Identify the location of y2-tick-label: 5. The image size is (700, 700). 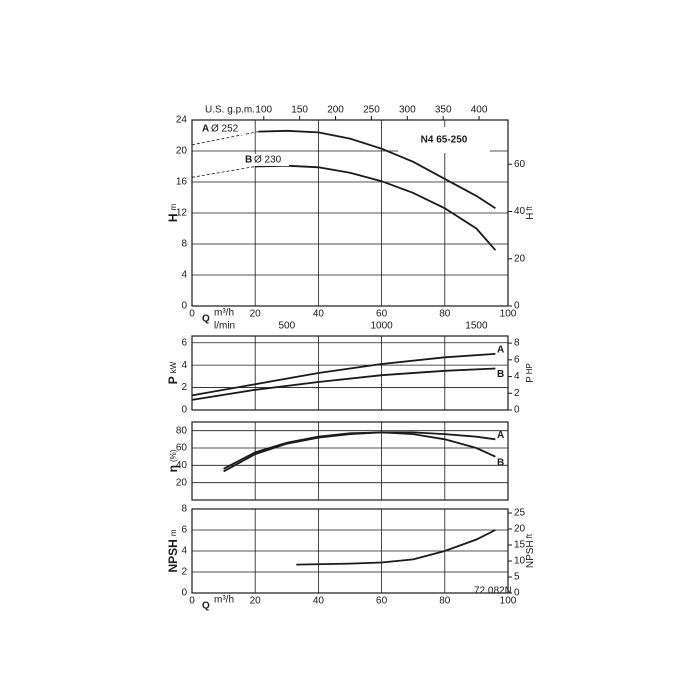
(517, 577).